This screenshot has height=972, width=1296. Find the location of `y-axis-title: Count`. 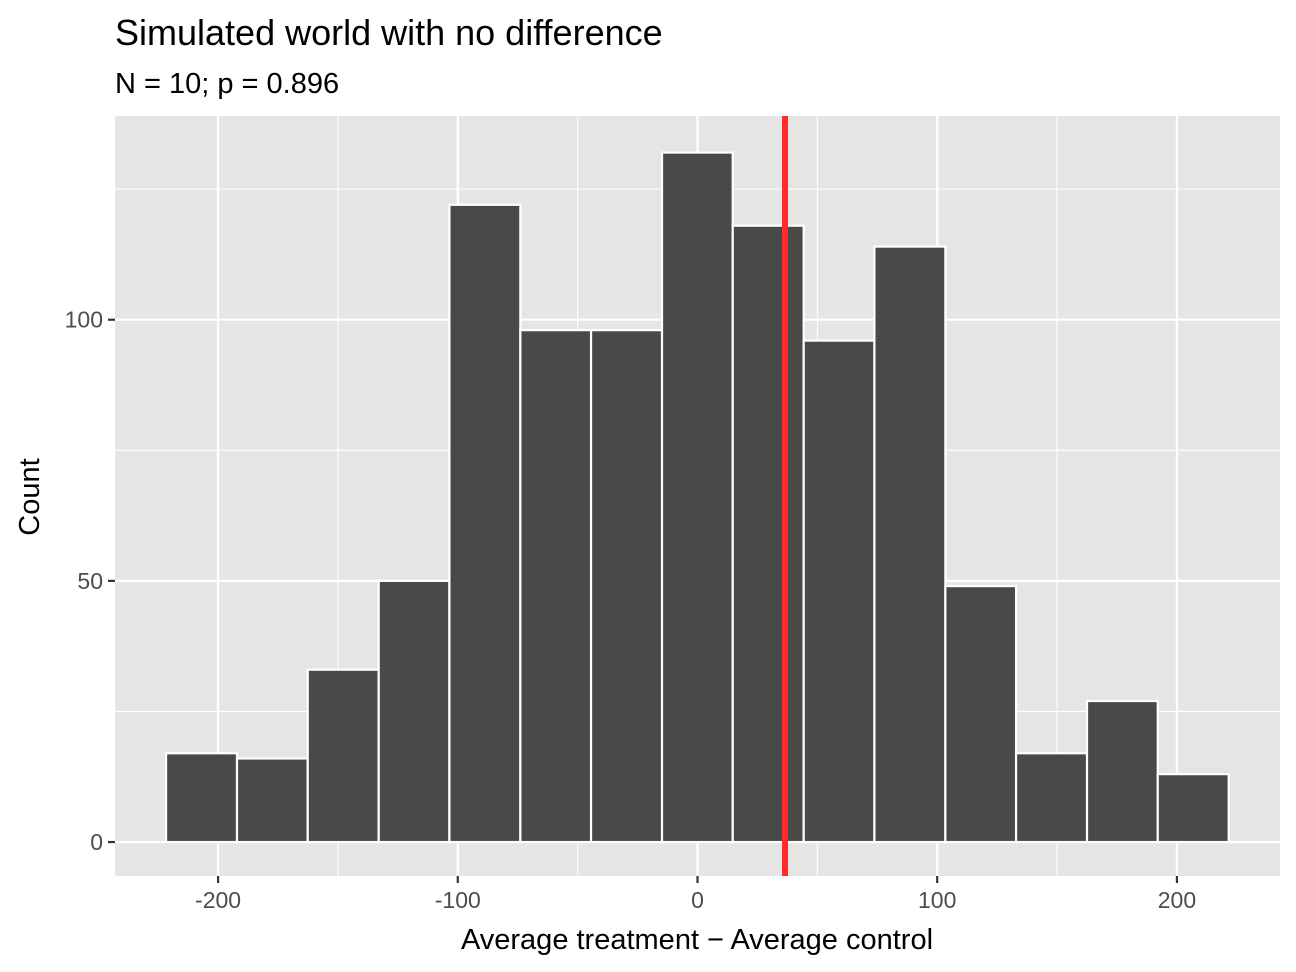

y-axis-title: Count is located at coordinates (30, 496).